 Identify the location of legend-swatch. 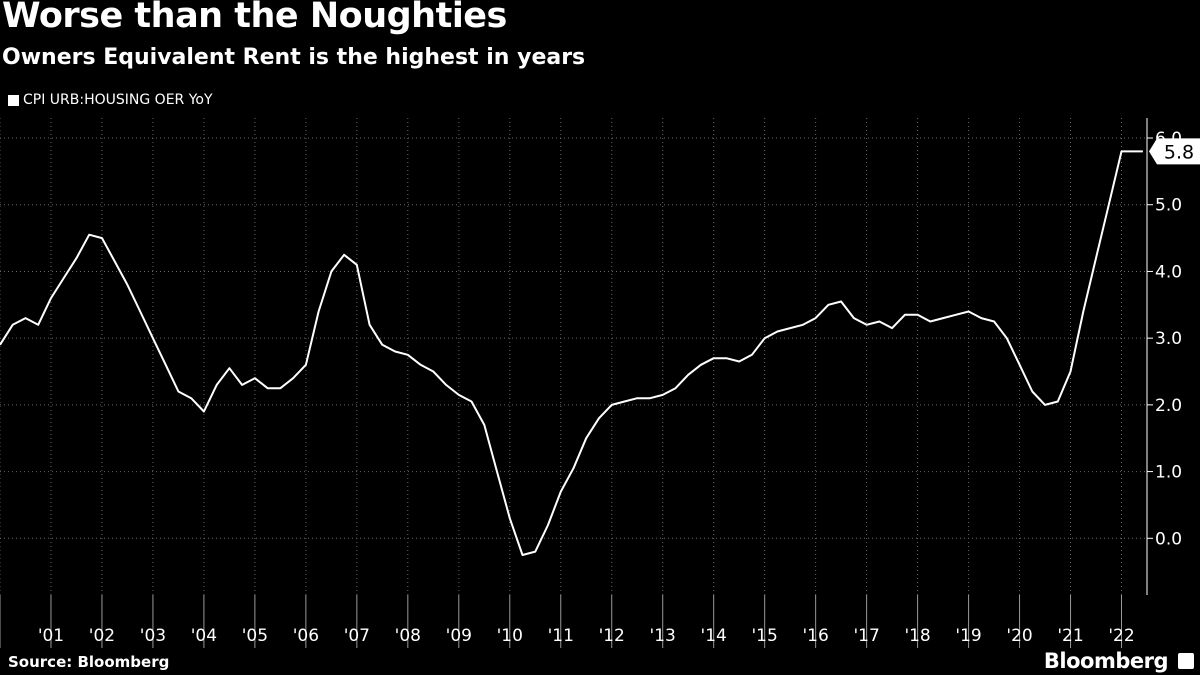
(13, 100).